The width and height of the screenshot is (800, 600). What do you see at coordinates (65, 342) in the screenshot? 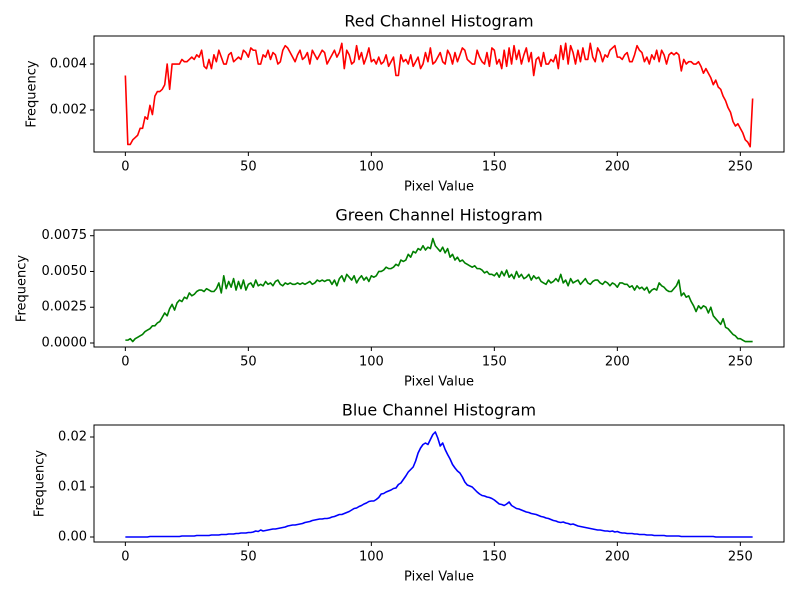
I see `y-tick-label: 0.0000` at bounding box center [65, 342].